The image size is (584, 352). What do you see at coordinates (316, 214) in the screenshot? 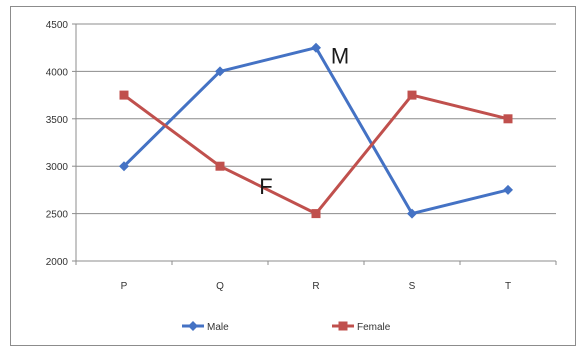
I see `data-point-female-r` at bounding box center [316, 214].